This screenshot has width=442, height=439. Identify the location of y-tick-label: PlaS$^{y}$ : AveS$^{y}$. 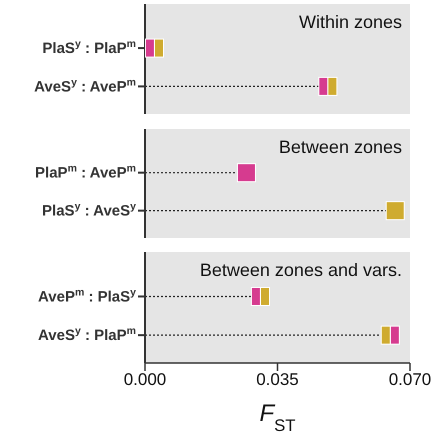
(89, 210).